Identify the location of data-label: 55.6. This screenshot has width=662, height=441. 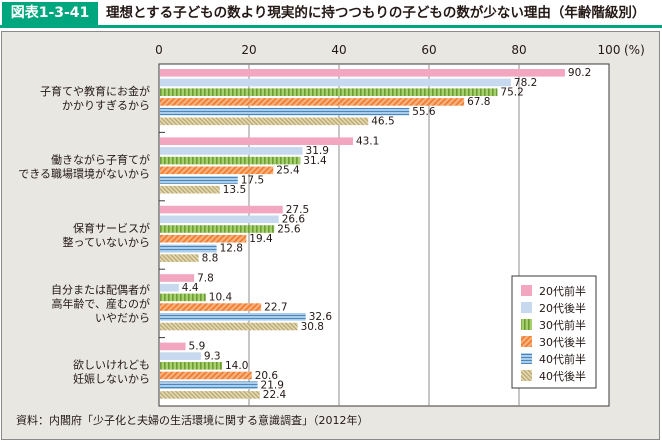
(424, 112).